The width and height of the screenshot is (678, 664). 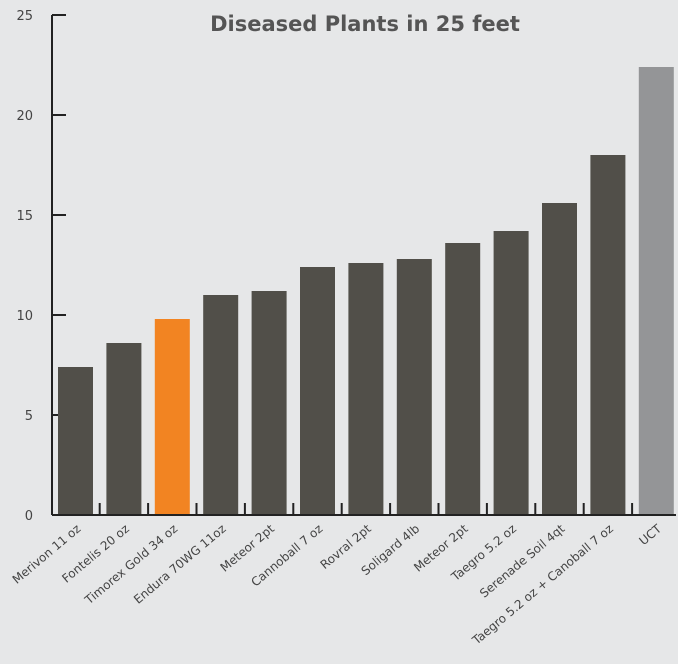 What do you see at coordinates (41, 266) in the screenshot?
I see `y-axis: 0 5 10 15 20 25` at bounding box center [41, 266].